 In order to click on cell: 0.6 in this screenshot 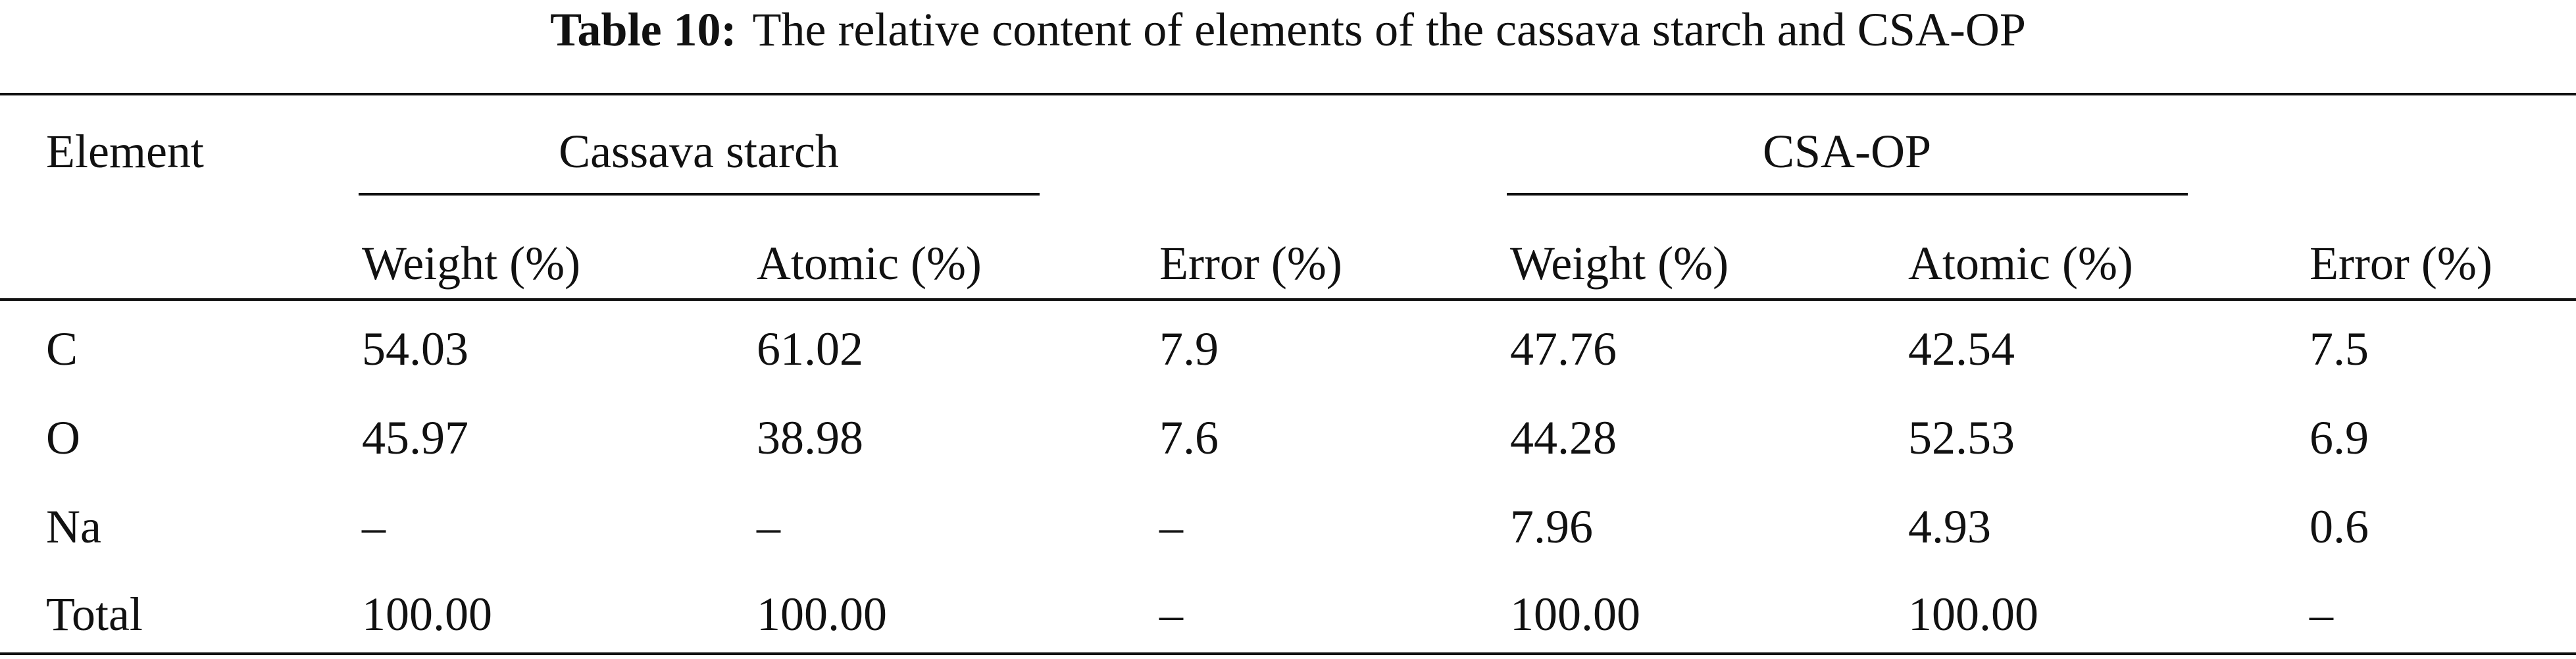, I will do `click(2339, 526)`.